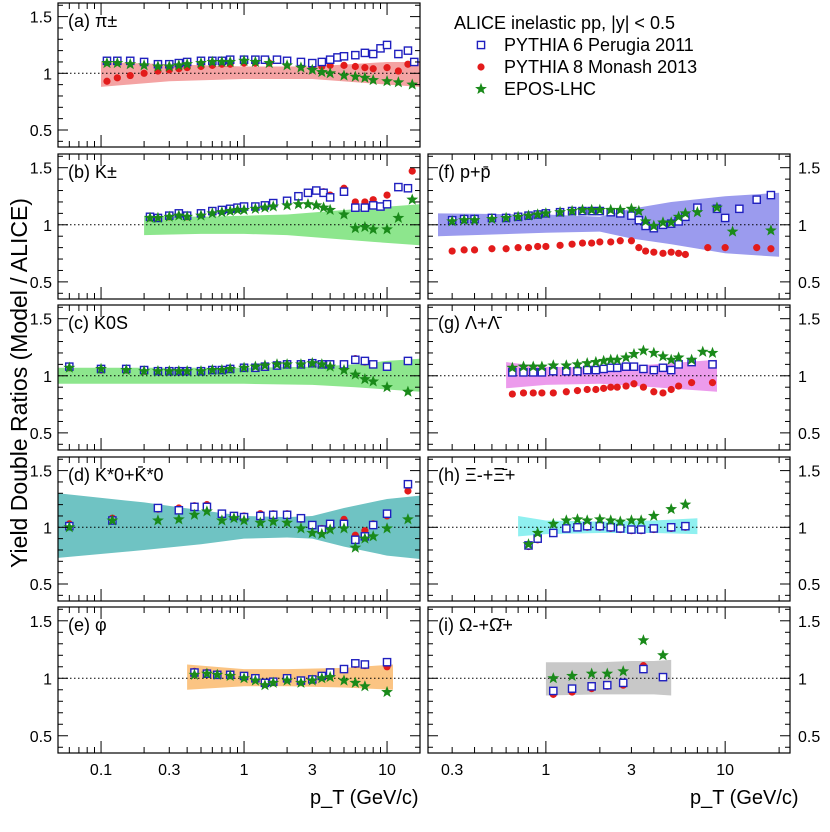 This screenshot has width=830, height=832. I want to click on x-tick-label: 1, so click(545, 770).